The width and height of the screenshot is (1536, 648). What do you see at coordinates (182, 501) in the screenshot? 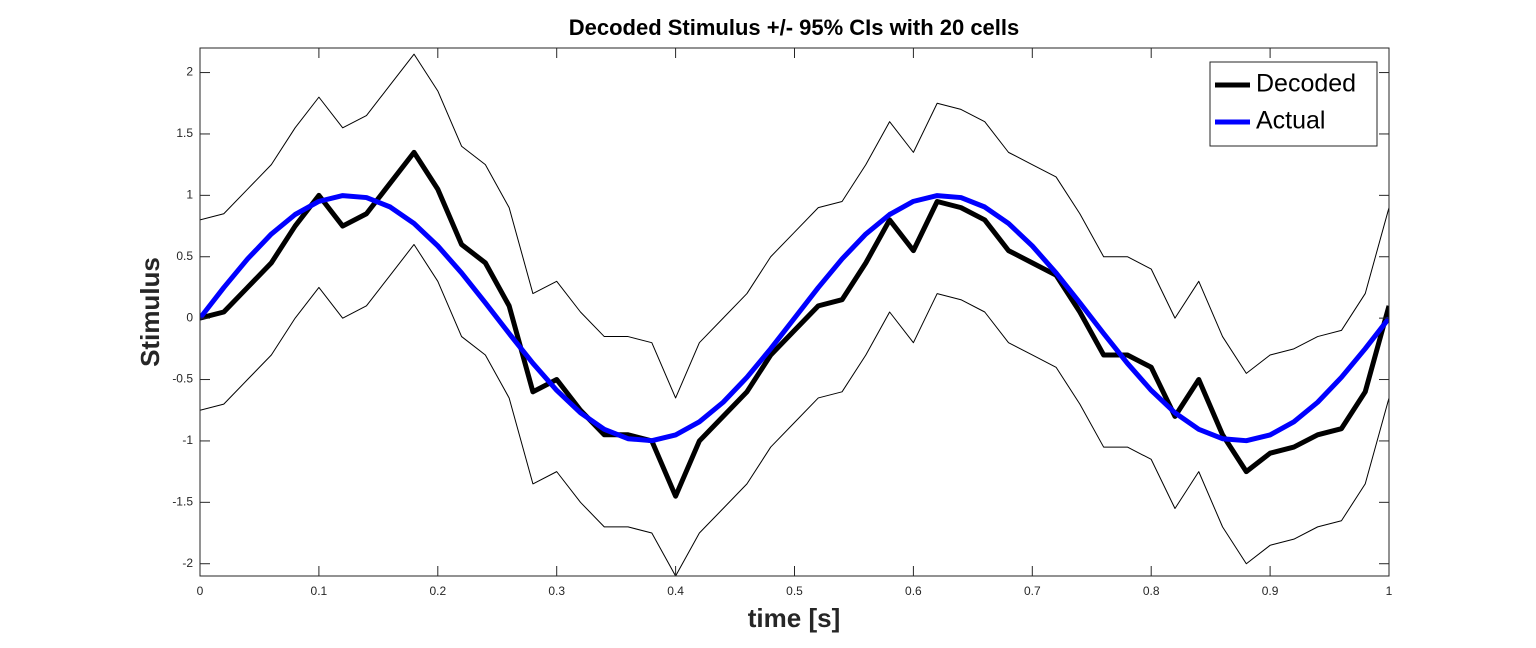
I see `y-tick-label: -1.5` at bounding box center [182, 501].